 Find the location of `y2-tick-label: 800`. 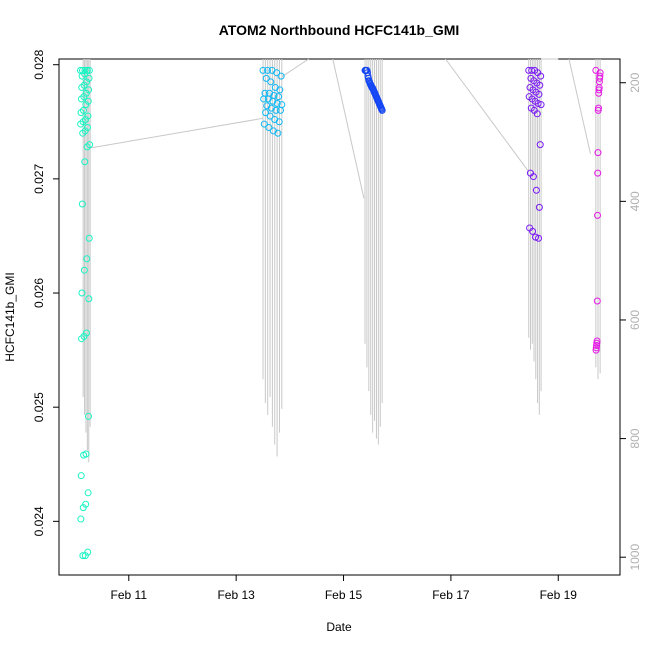

y2-tick-label: 800 is located at coordinates (635, 438).